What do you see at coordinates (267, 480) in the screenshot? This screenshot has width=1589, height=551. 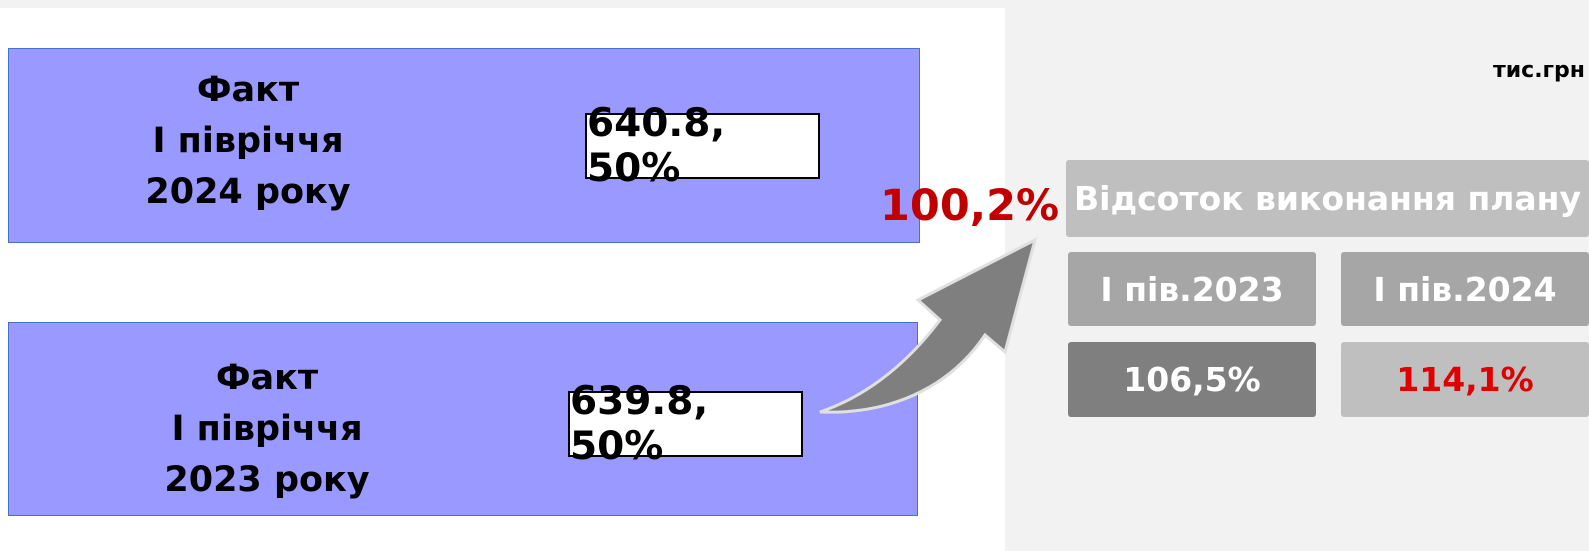 I see `label-line: 2023 року` at bounding box center [267, 480].